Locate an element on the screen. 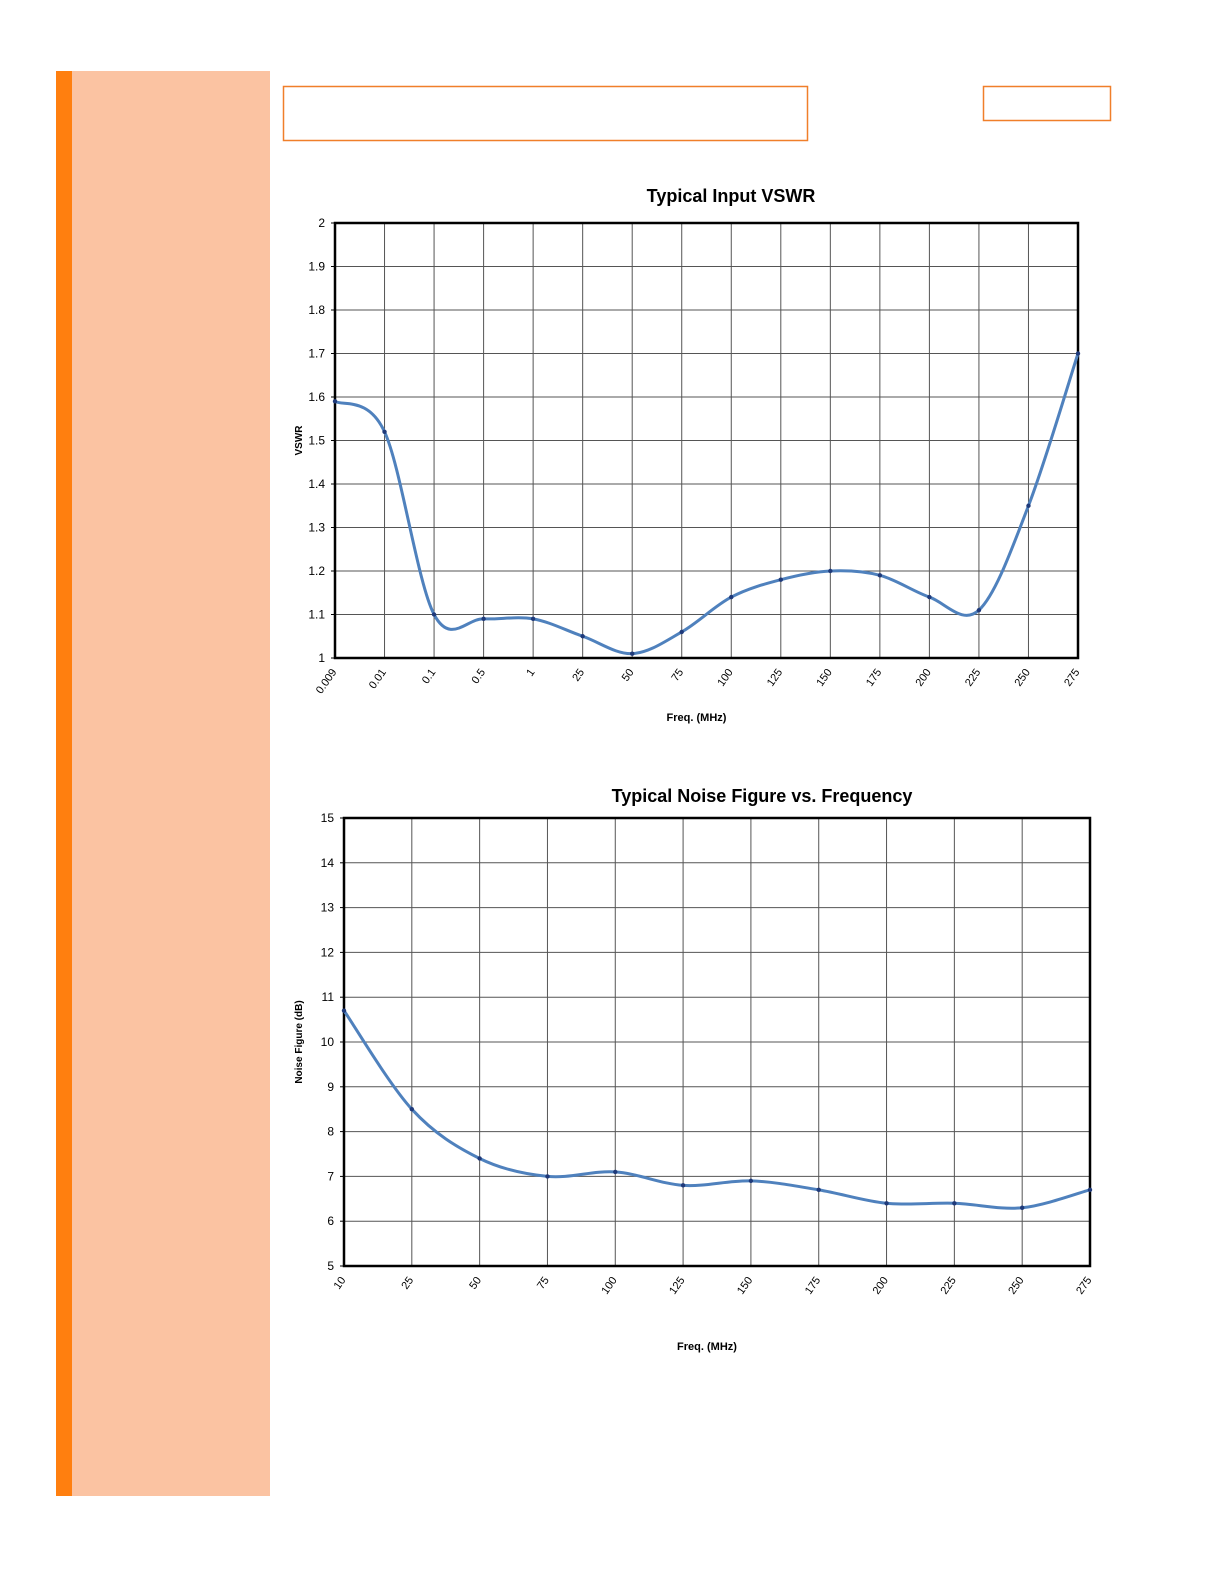  y-tick-label: 15 is located at coordinates (328, 818).